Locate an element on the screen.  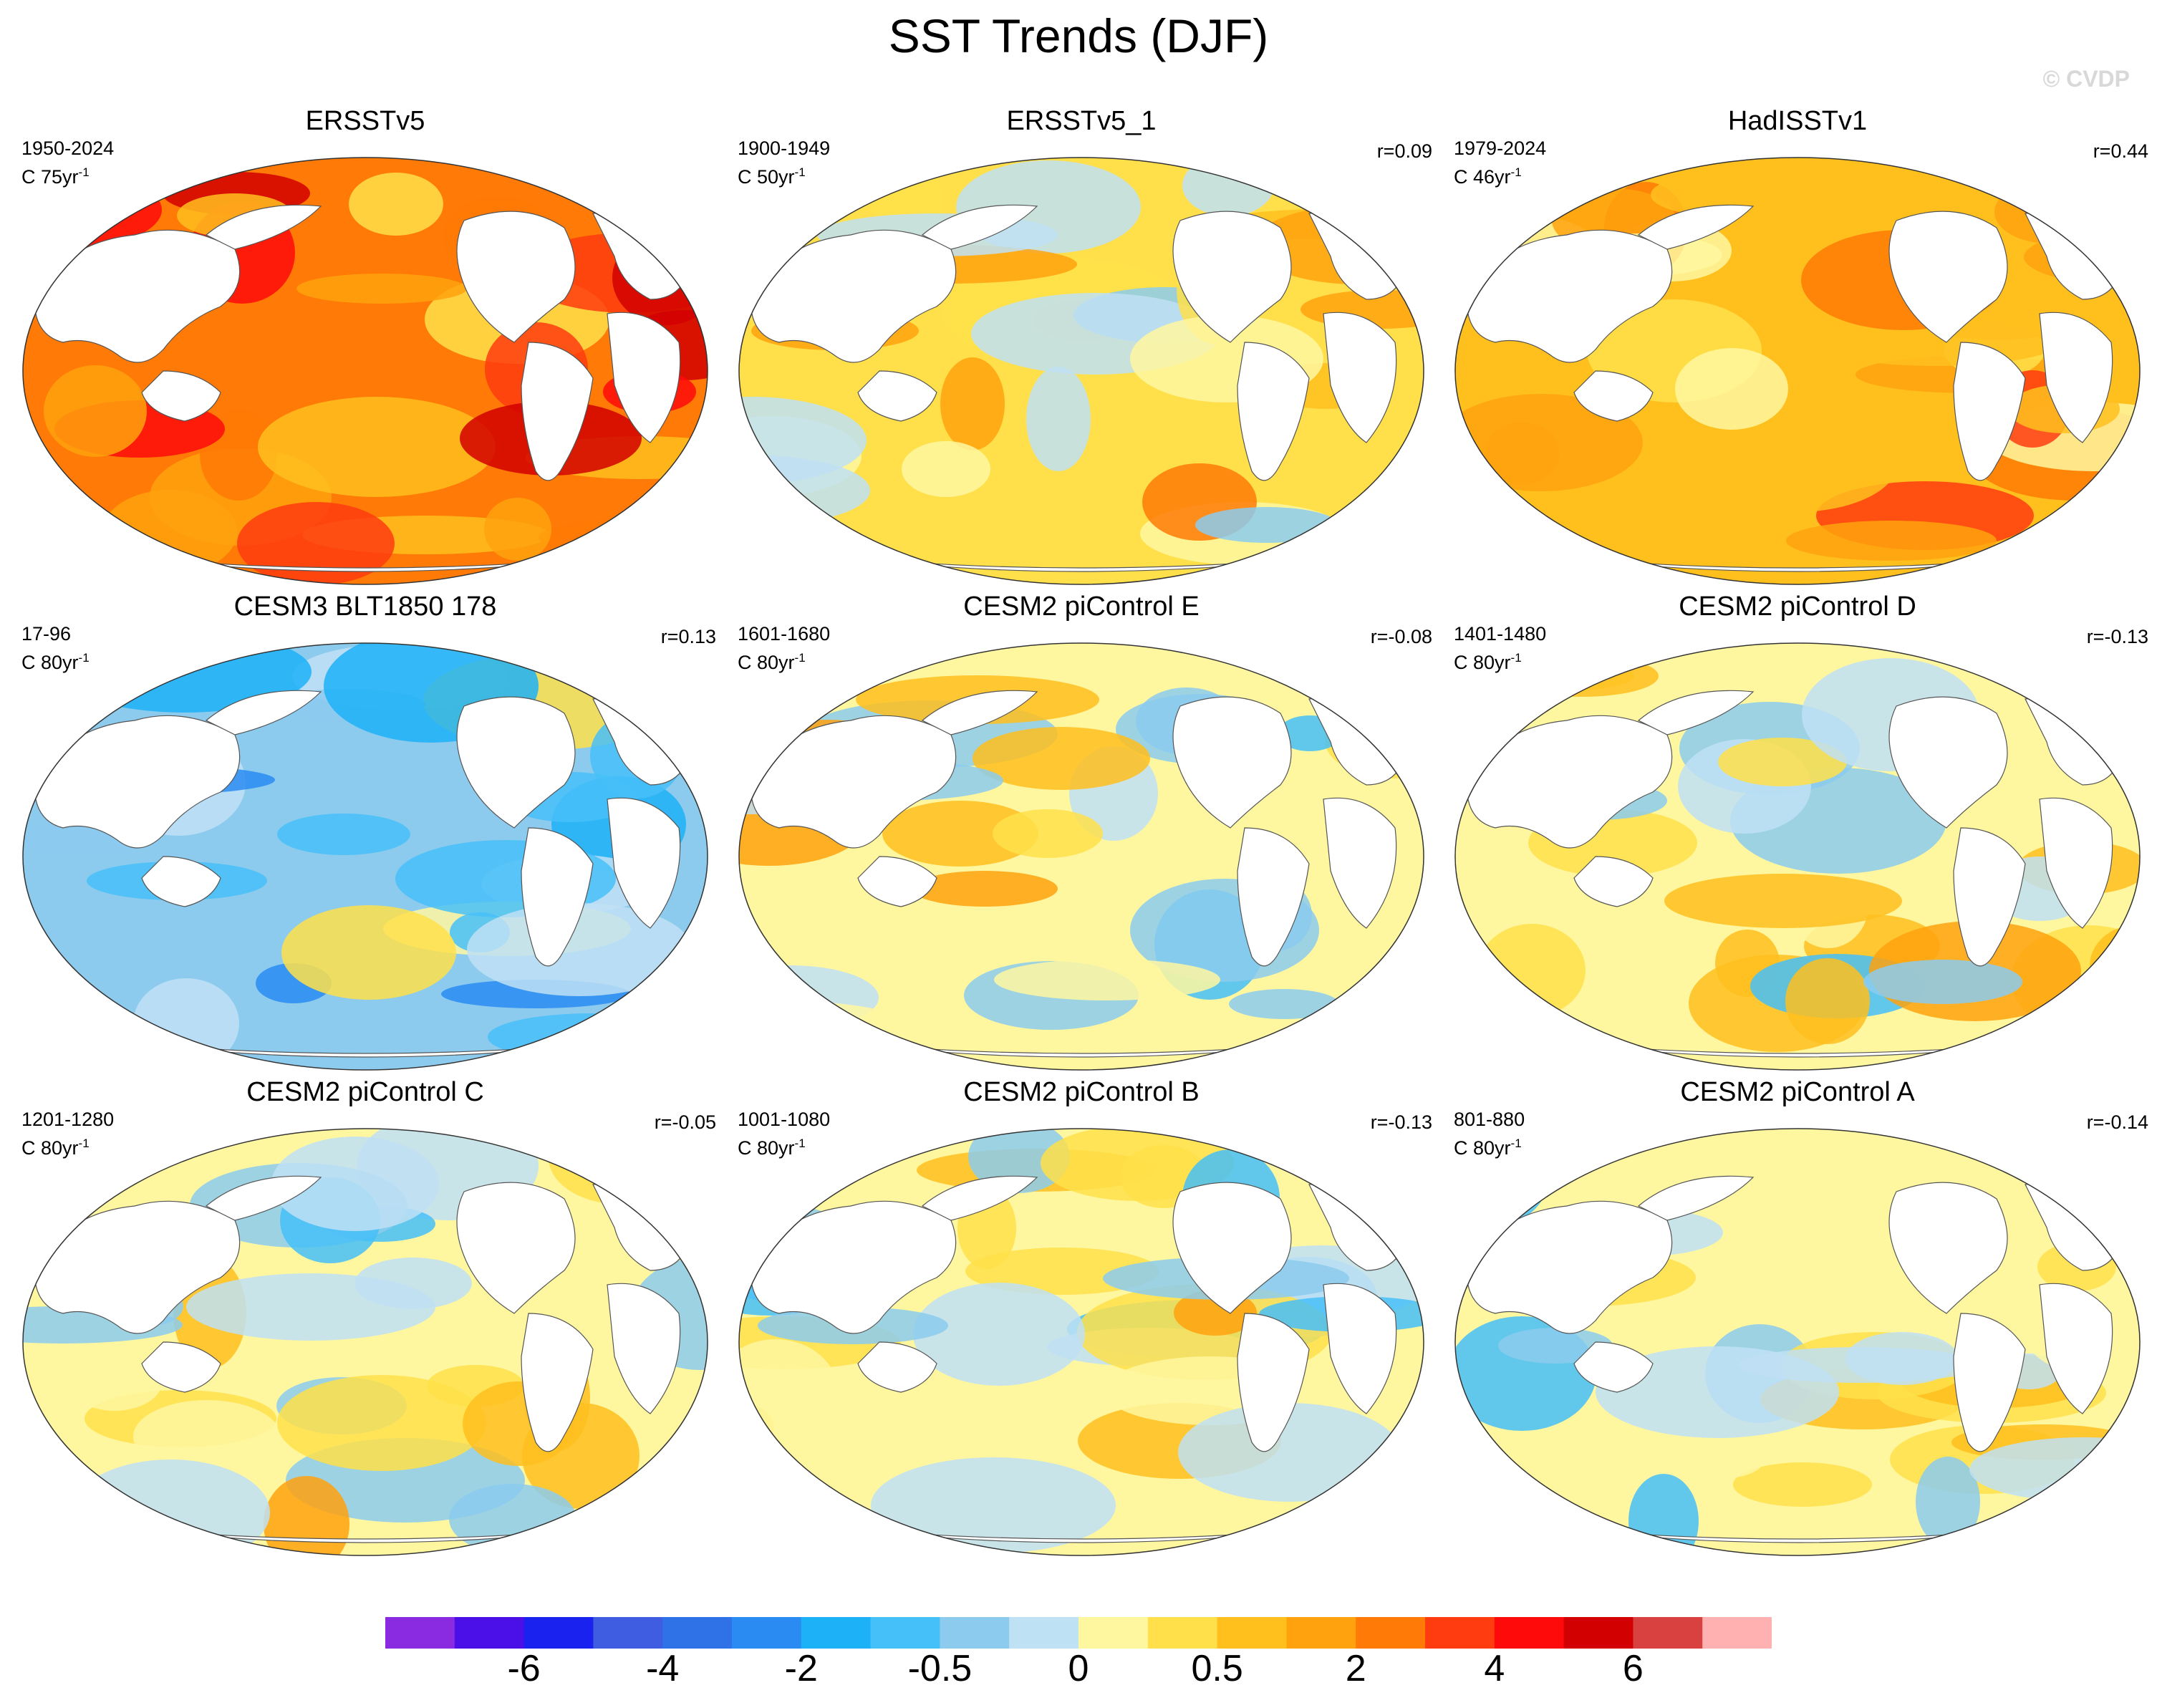
trend-scale: C 80yr is located at coordinates (1482, 662).